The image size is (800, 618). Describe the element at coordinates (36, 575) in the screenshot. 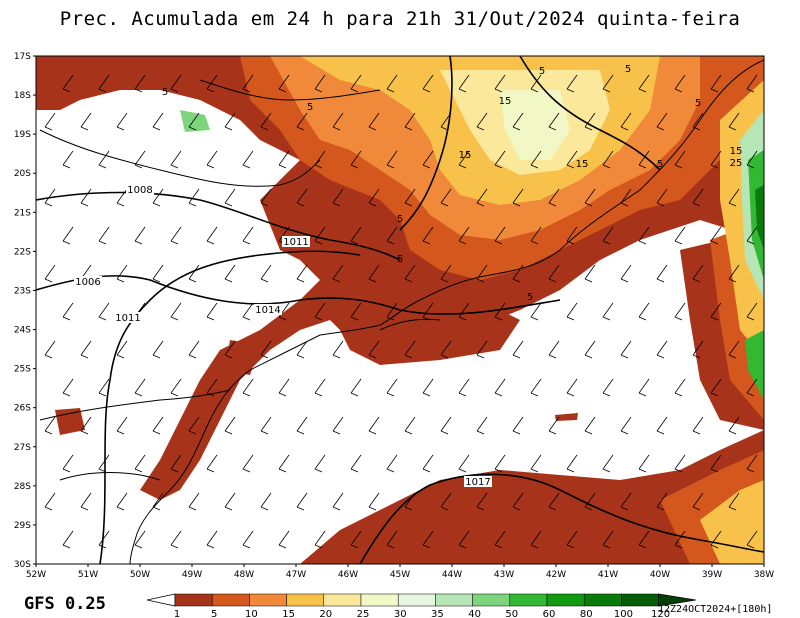

I see `lon-tick-label: 52W` at that location.